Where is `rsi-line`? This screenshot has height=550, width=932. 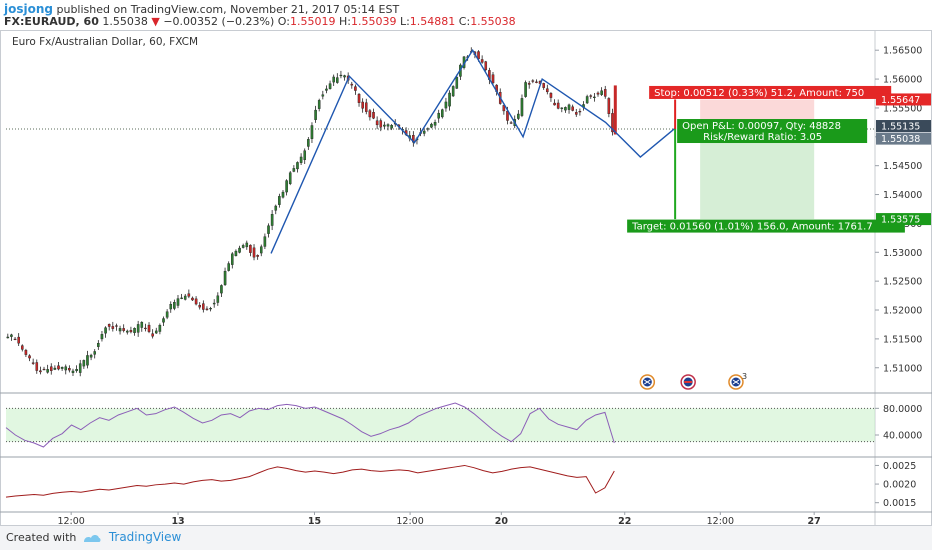
rsi-line is located at coordinates (310, 425).